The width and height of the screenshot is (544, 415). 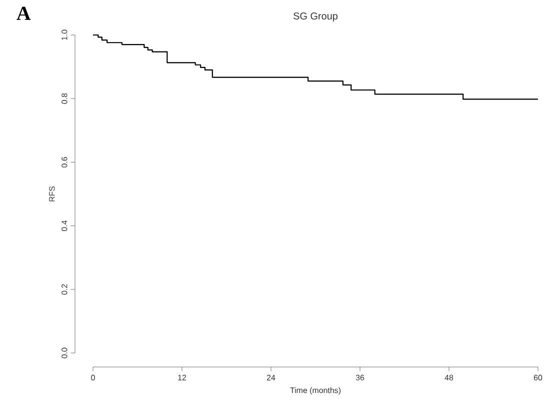 What do you see at coordinates (23, 13) in the screenshot?
I see `text: A` at bounding box center [23, 13].